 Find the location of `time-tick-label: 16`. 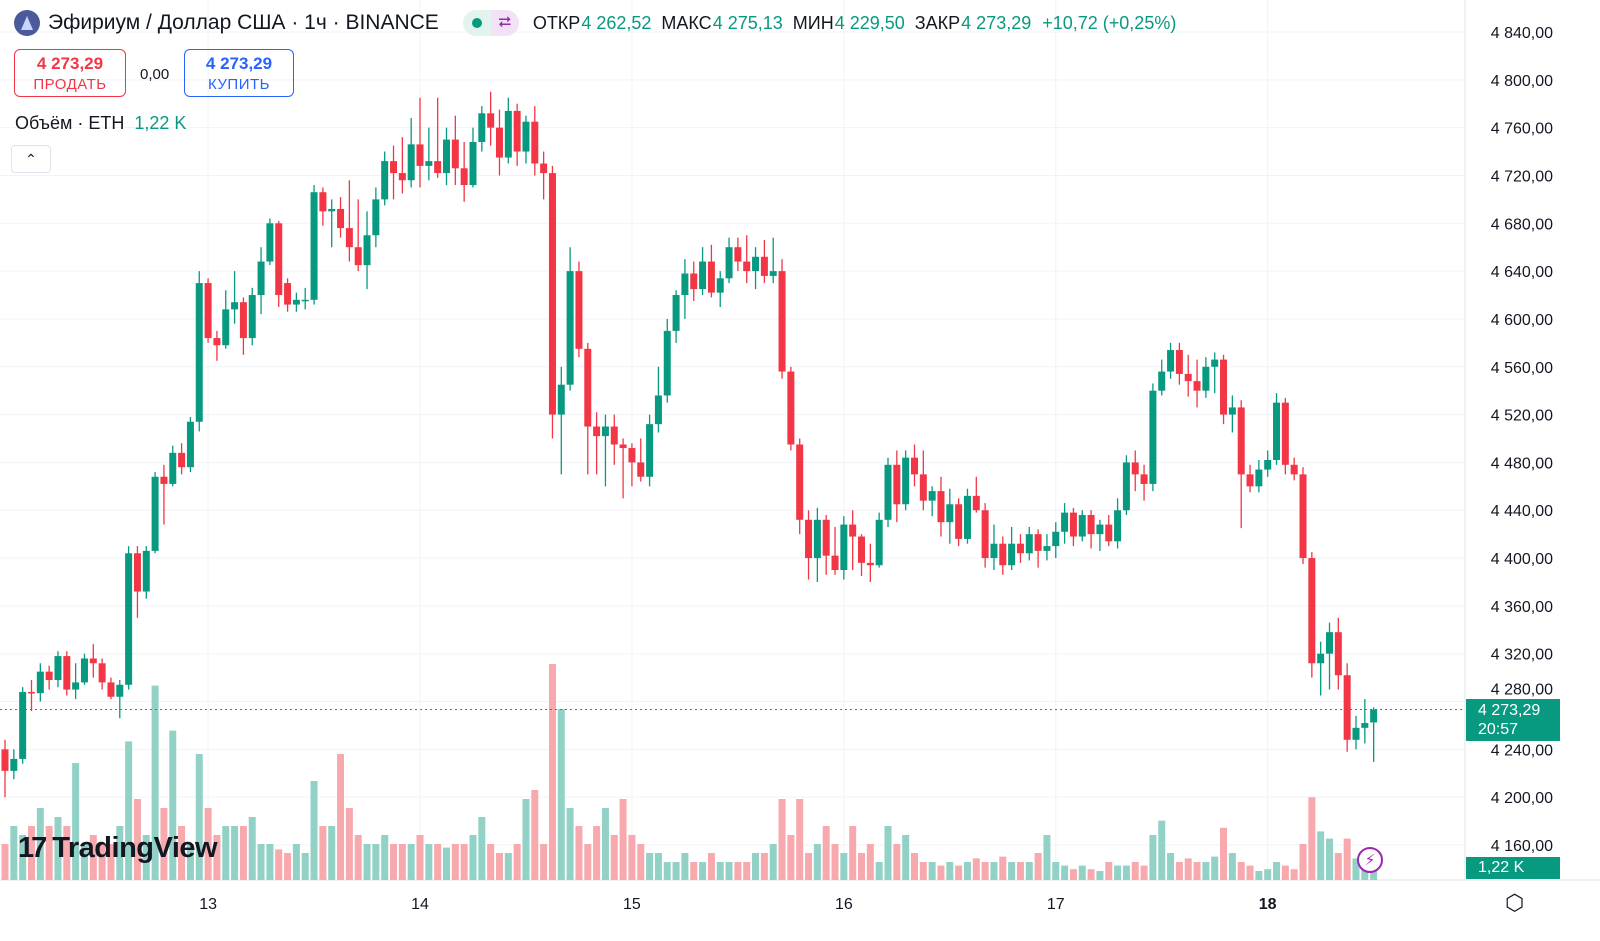

time-tick-label: 16 is located at coordinates (844, 904).